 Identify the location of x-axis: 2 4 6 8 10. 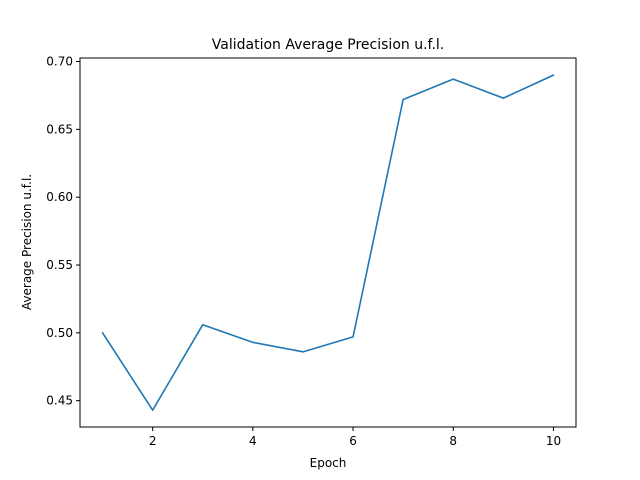
(355, 437).